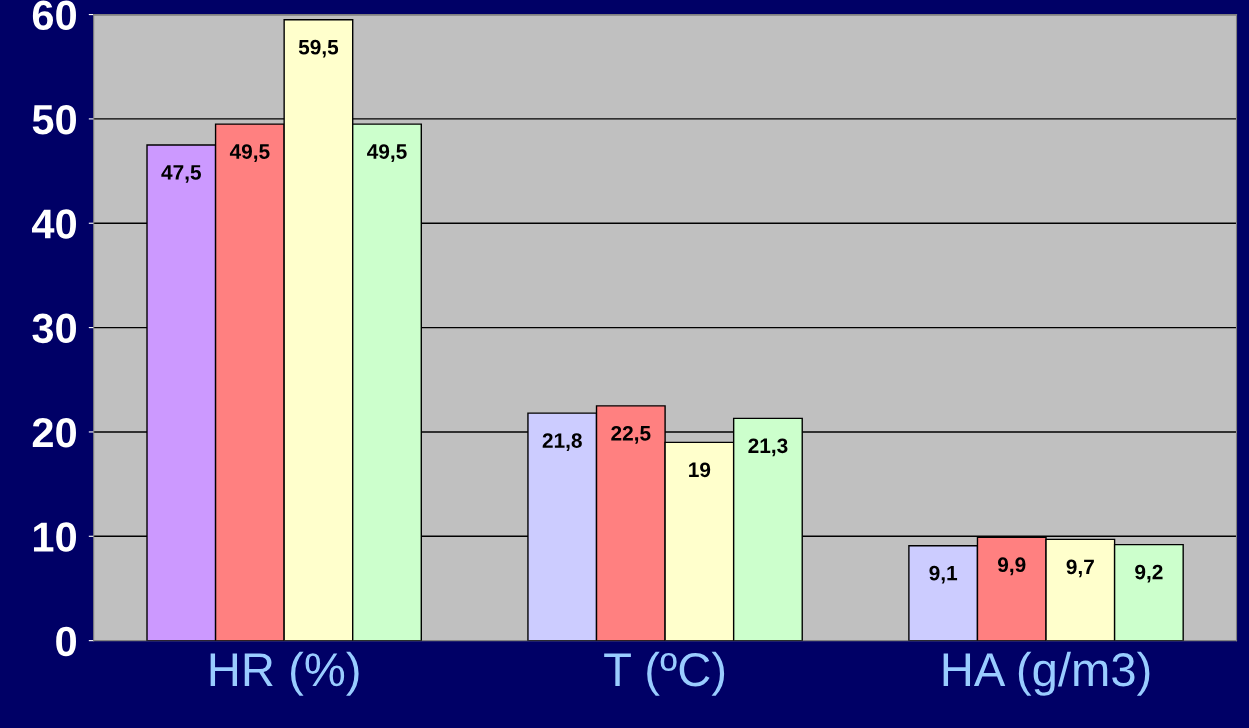  What do you see at coordinates (318, 48) in the screenshot?
I see `data-label: 59,5` at bounding box center [318, 48].